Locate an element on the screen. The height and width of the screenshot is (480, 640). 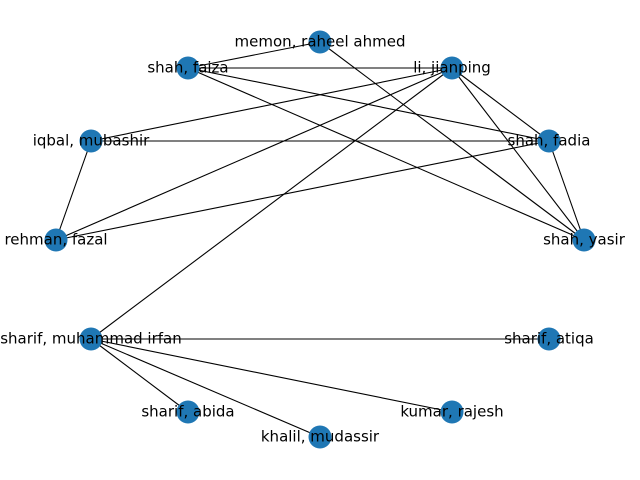
node-label-shahyasir: shah, yasir is located at coordinates (584, 240).